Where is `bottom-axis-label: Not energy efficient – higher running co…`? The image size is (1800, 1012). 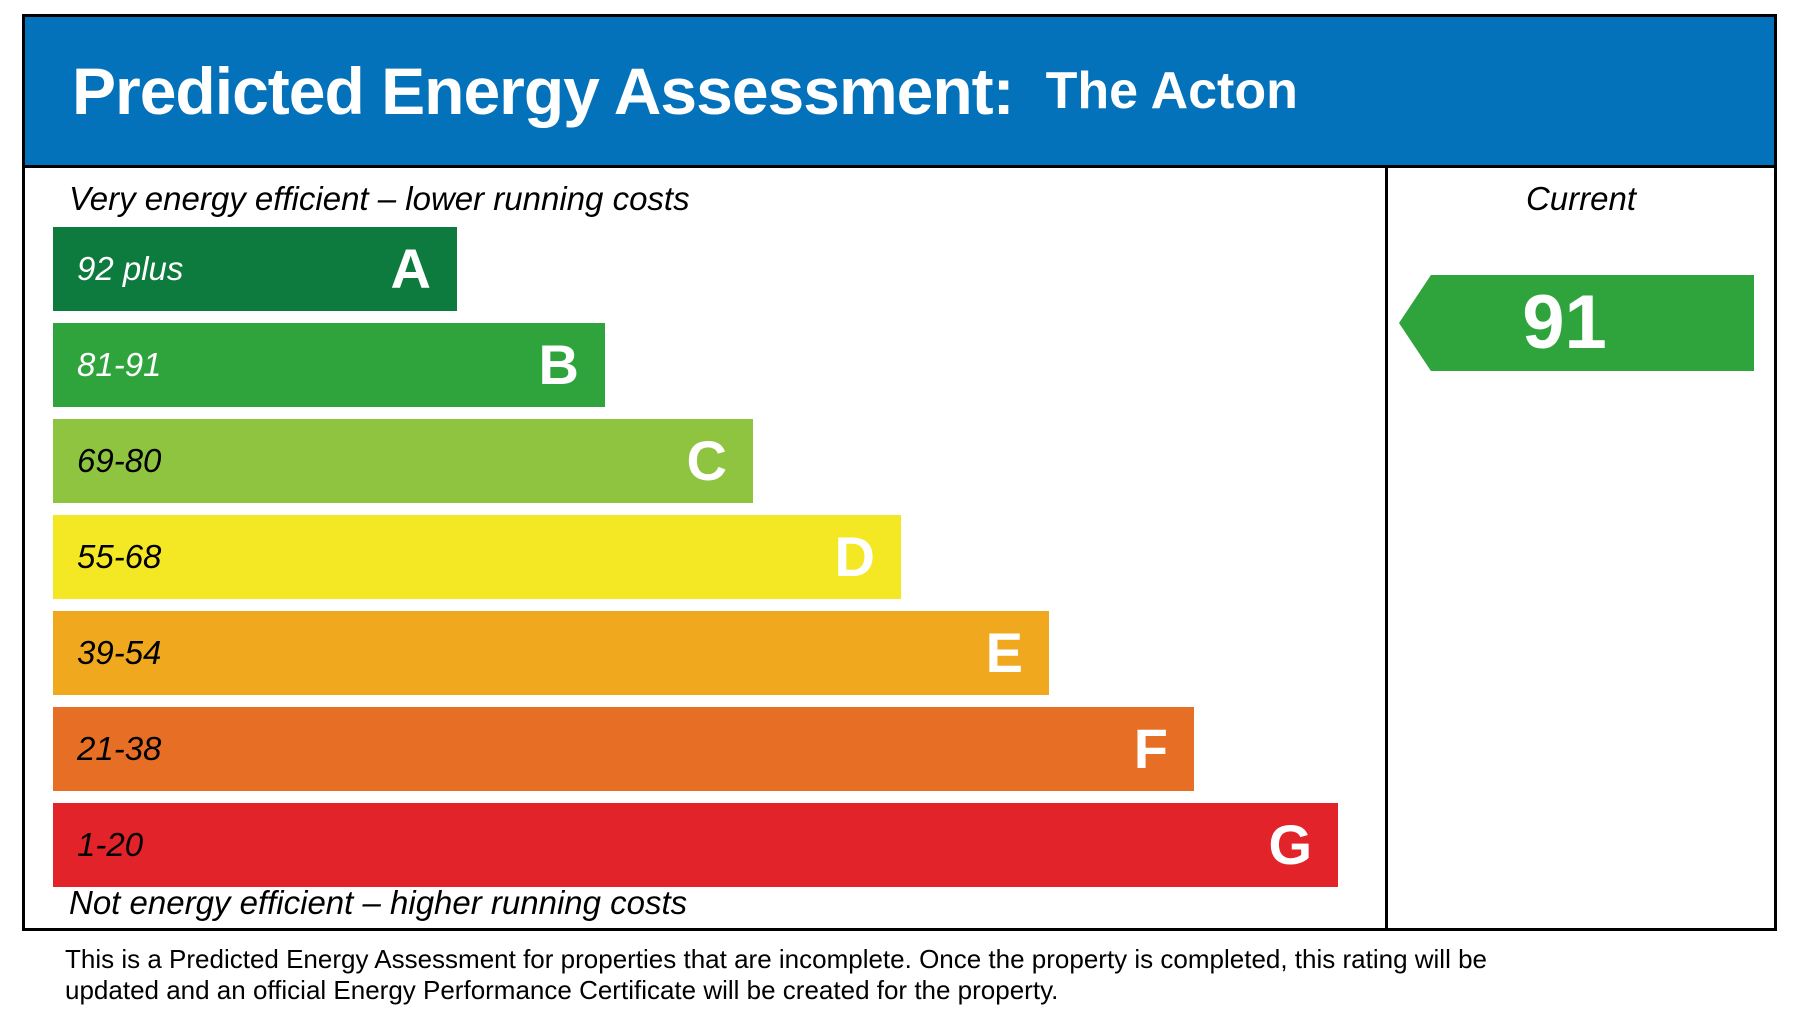
bottom-axis-label: Not energy efficient – higher running co… is located at coordinates (378, 902).